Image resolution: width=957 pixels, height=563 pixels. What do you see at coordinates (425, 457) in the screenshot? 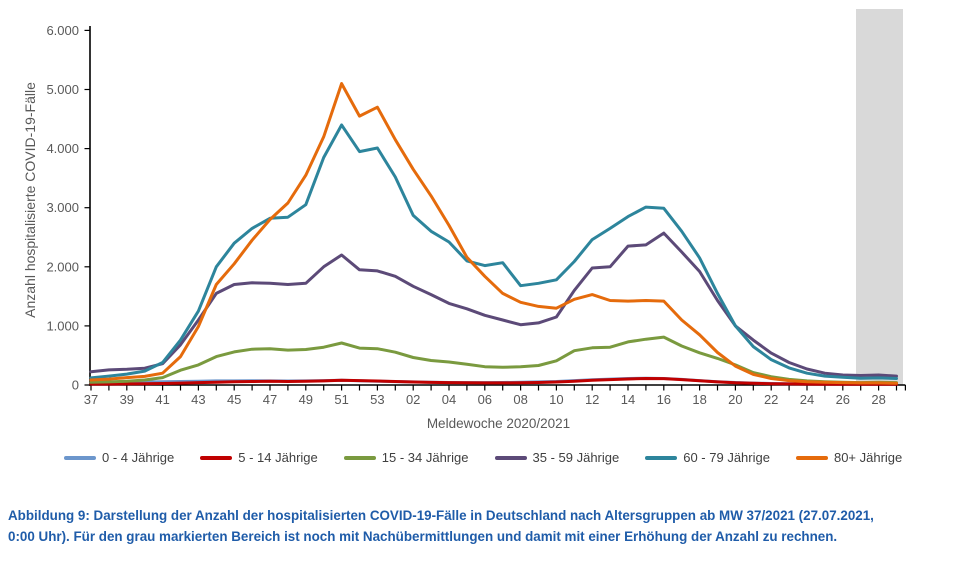
I see `legend-label: 15 - 34 Jährige` at bounding box center [425, 457].